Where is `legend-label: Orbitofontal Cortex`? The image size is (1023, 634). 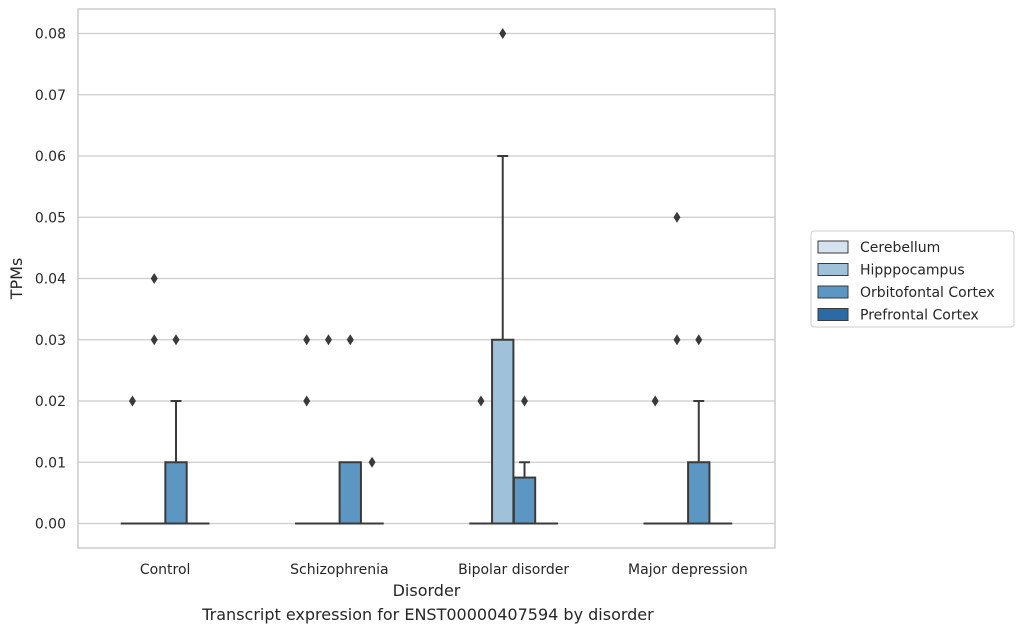
legend-label: Orbitofontal Cortex is located at coordinates (927, 293).